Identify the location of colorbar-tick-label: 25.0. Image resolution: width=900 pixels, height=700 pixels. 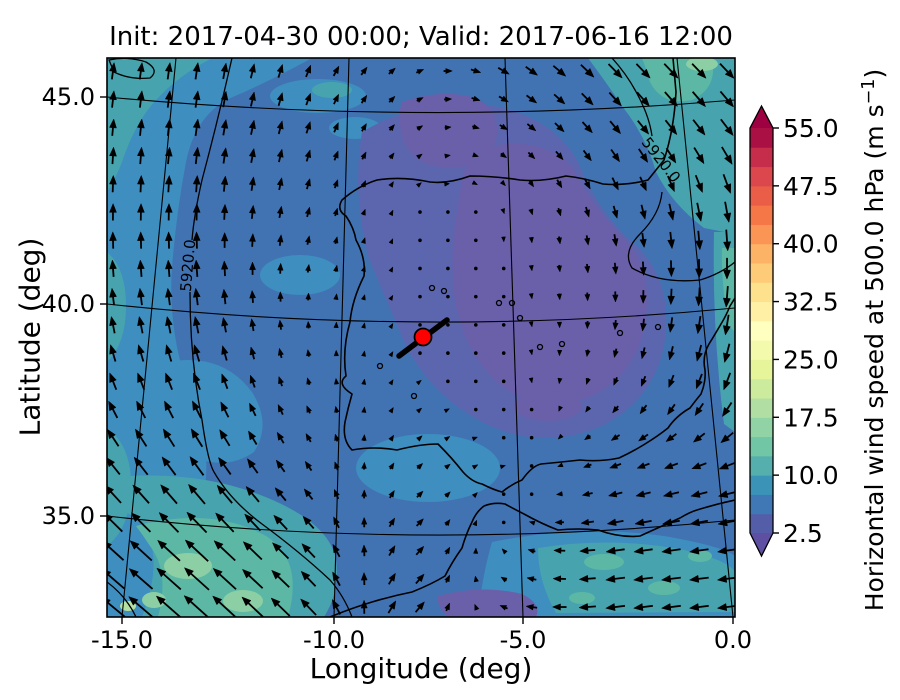
(811, 359).